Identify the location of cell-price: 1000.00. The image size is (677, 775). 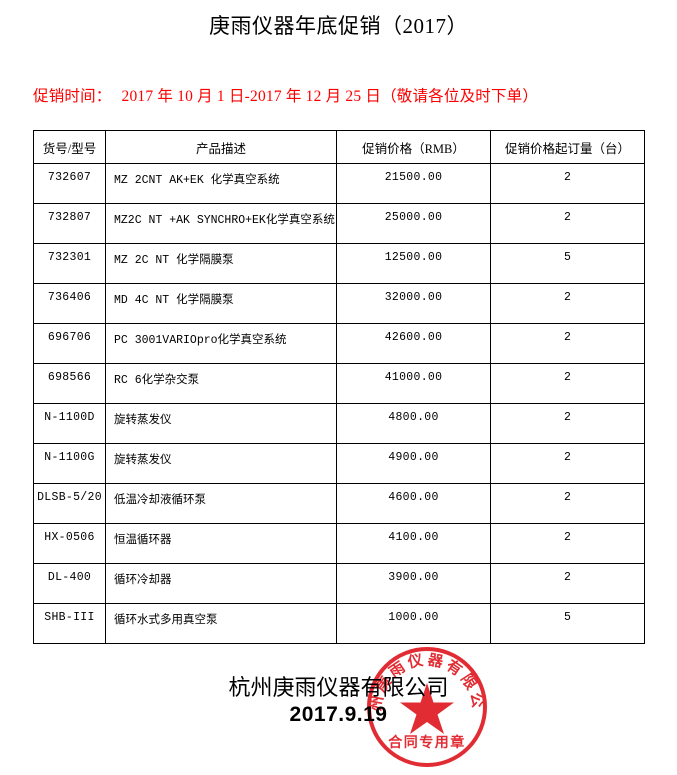
(413, 623).